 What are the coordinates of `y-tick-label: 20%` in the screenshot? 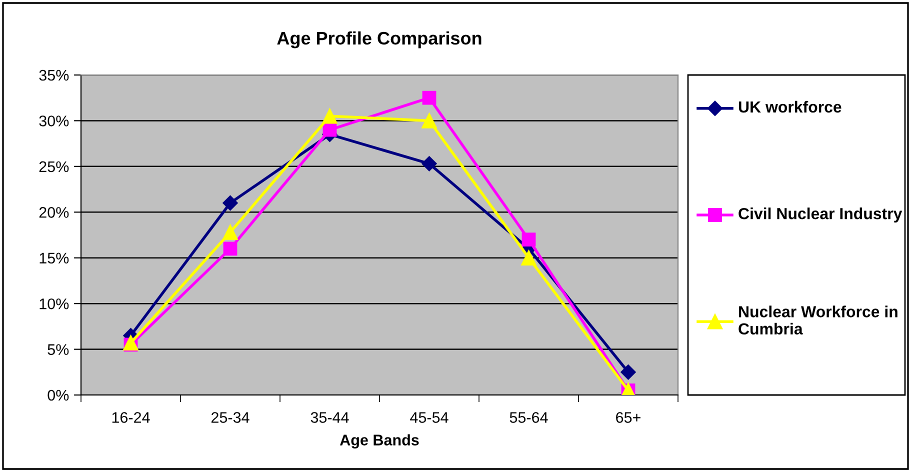 It's located at (54, 212).